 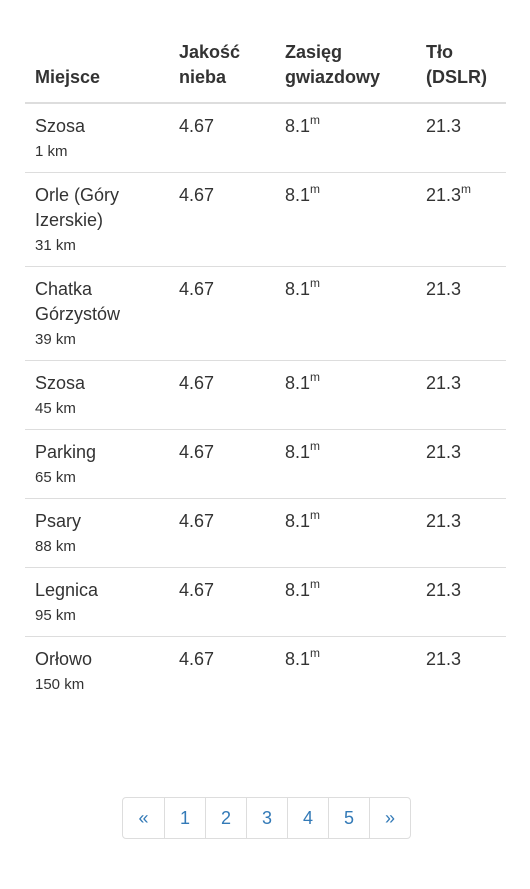 I want to click on header-place: Miejsce, so click(x=97, y=67).